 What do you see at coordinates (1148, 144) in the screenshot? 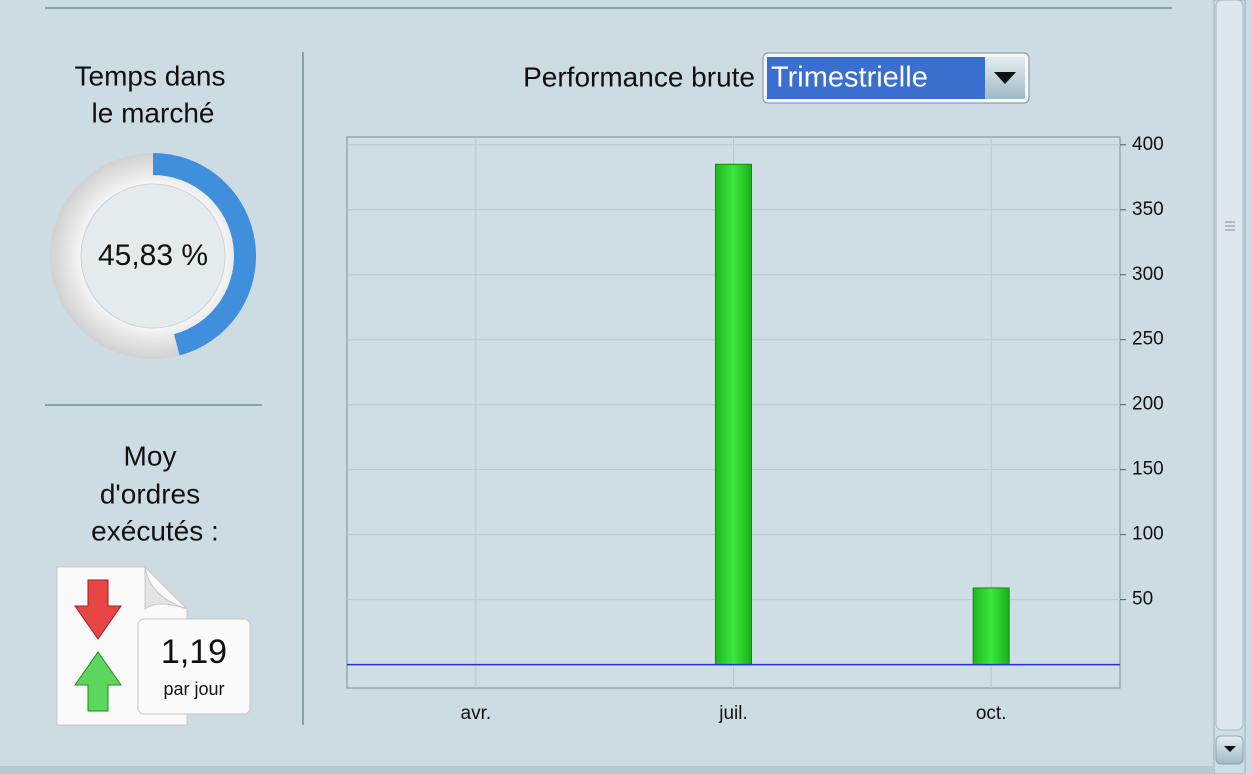
I see `y-tick-label: 400` at bounding box center [1148, 144].